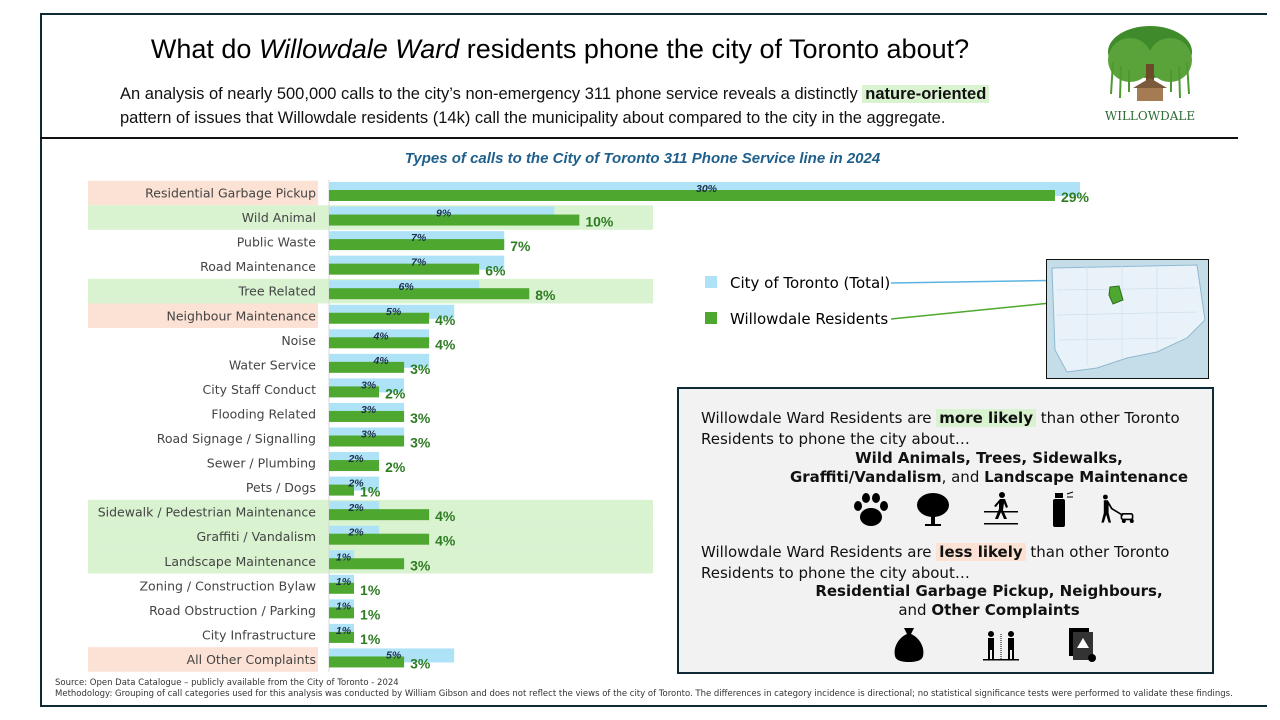 This screenshot has height=720, width=1280. I want to click on data-label-willowdale: 7%, so click(520, 246).